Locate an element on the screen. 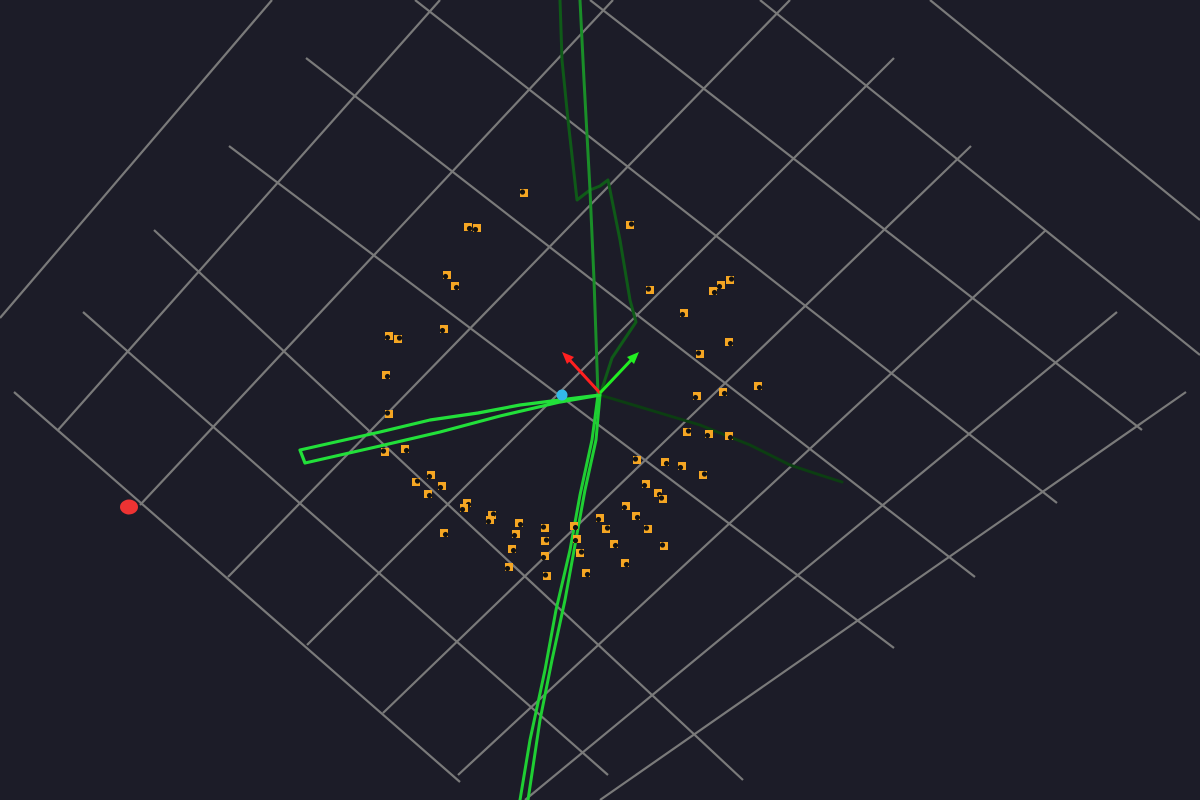  pose-axis-y is located at coordinates (617, 375).